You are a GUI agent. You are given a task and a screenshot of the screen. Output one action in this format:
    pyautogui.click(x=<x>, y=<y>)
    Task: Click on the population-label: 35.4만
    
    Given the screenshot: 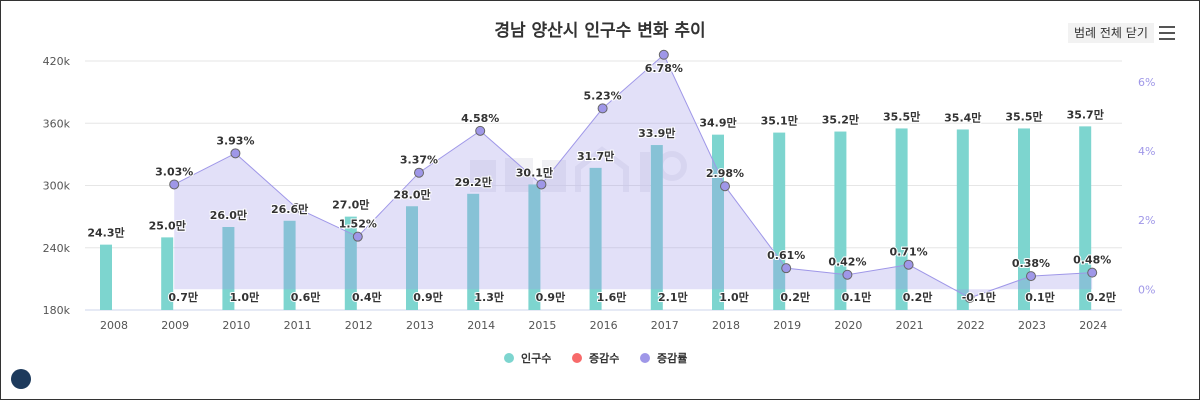 What is the action you would take?
    pyautogui.click(x=962, y=117)
    